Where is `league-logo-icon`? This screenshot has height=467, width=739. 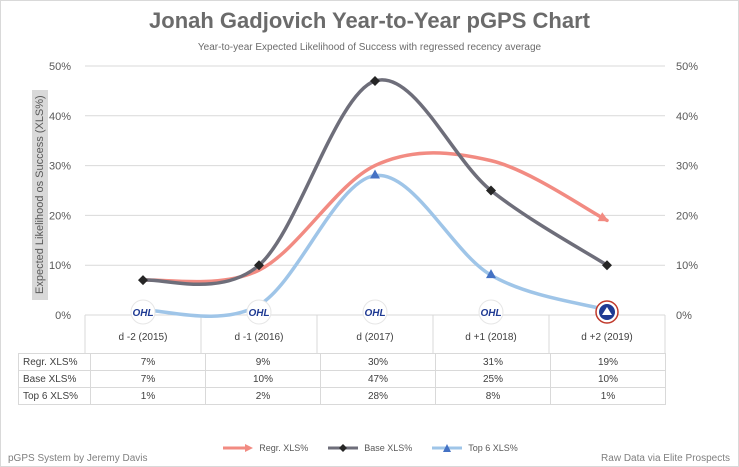
league-logo-icon is located at coordinates (607, 312).